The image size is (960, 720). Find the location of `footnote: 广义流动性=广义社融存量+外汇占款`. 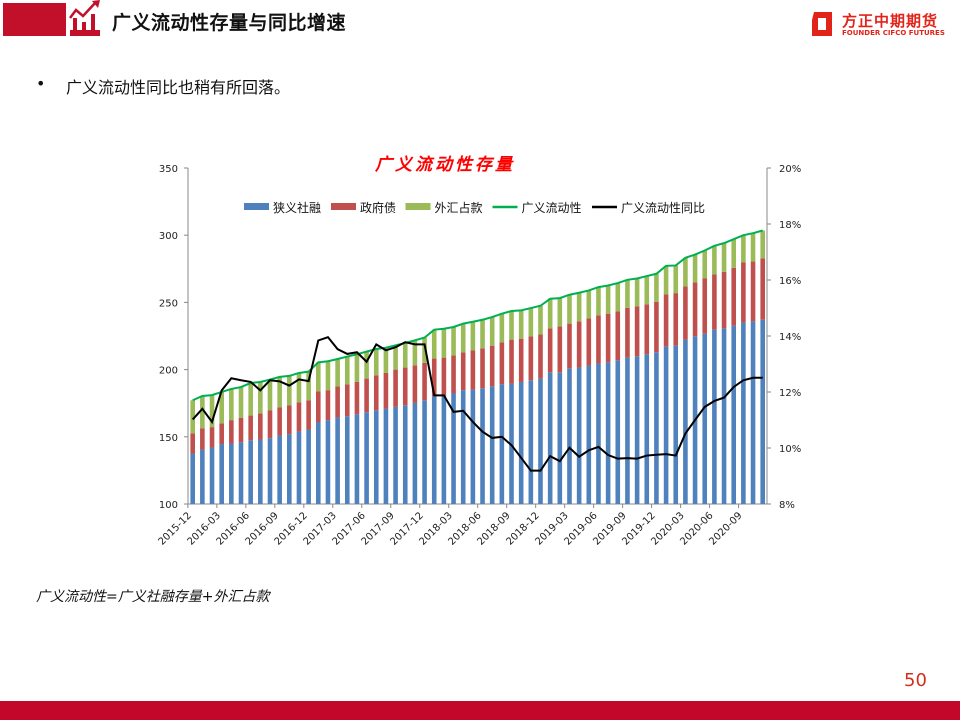

footnote: 广义流动性=广义社融存量+外汇占款 is located at coordinates (153, 597).